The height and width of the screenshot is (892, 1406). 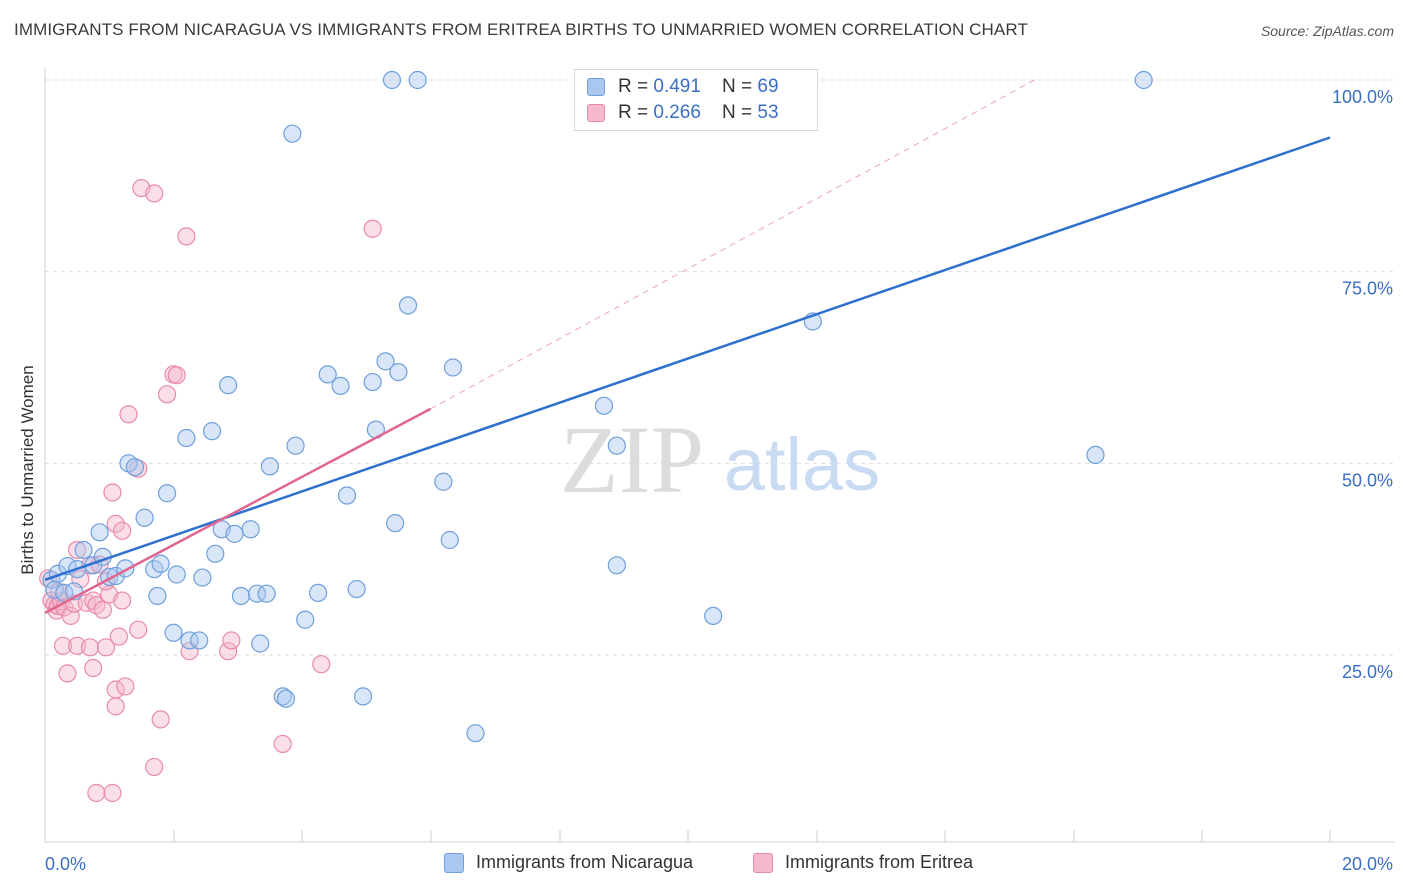 I want to click on watermark-zip: ZIP, so click(x=632, y=459).